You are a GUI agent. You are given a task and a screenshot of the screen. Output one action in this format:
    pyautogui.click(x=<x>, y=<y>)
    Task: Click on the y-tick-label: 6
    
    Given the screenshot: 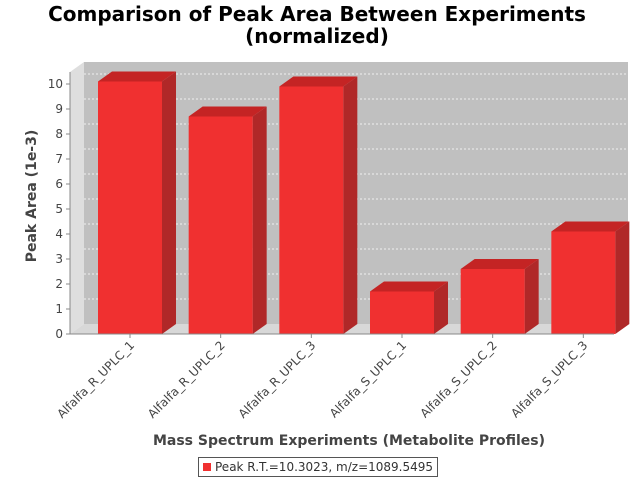 What is the action you would take?
    pyautogui.click(x=59, y=184)
    